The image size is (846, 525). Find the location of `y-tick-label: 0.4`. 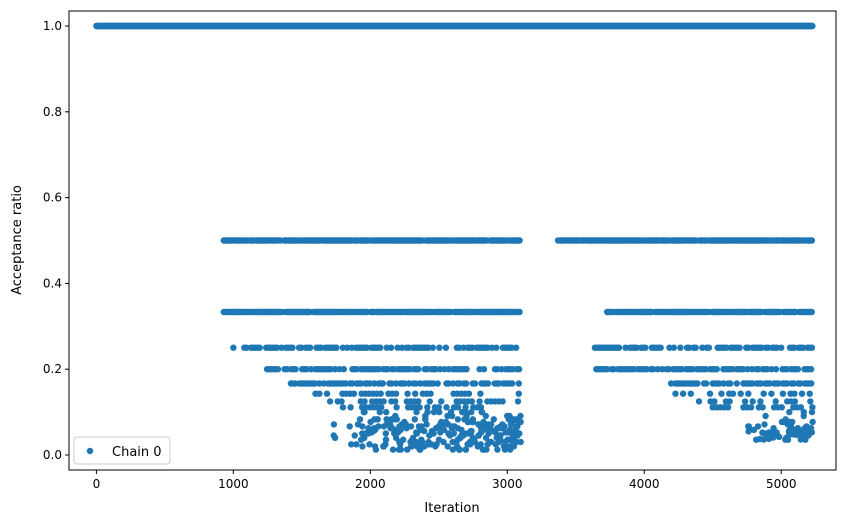

y-tick-label: 0.4 is located at coordinates (52, 283).